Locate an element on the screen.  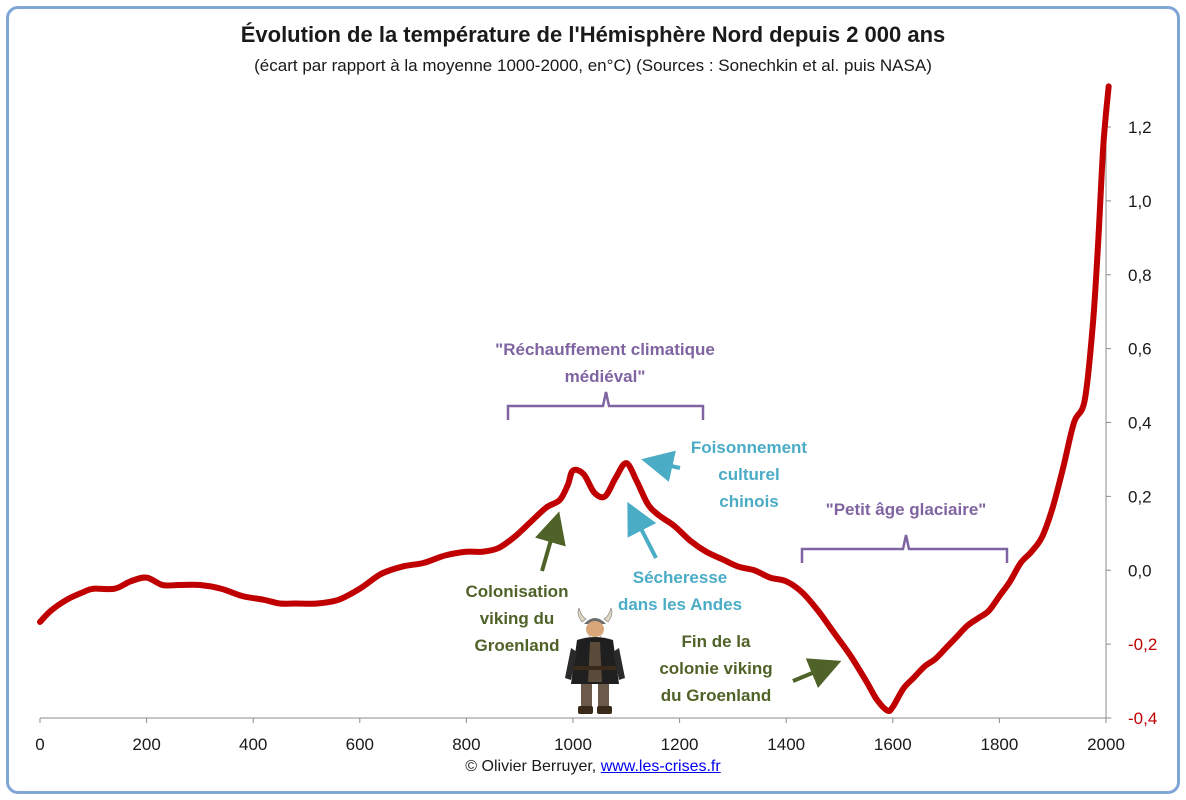
x-tick-label: 1600 is located at coordinates (893, 744).